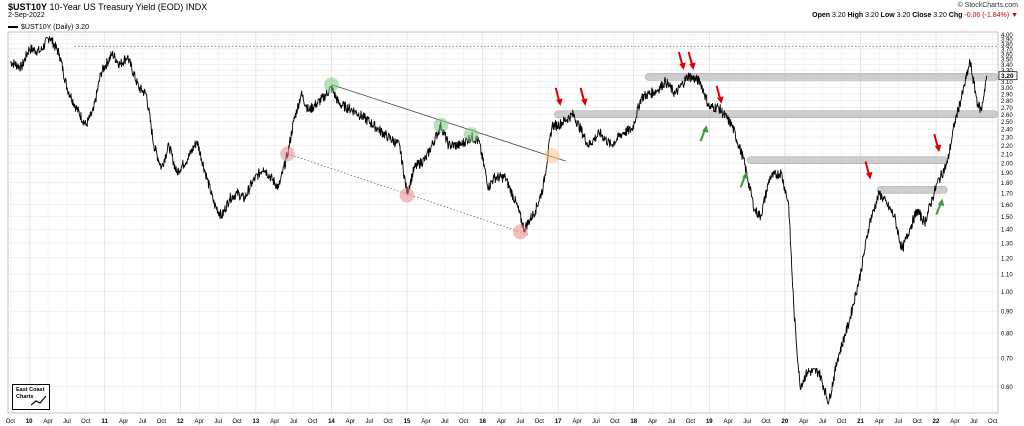  What do you see at coordinates (987, 15) in the screenshot?
I see `chg-value: -0.06 (-1.84%)` at bounding box center [987, 15].